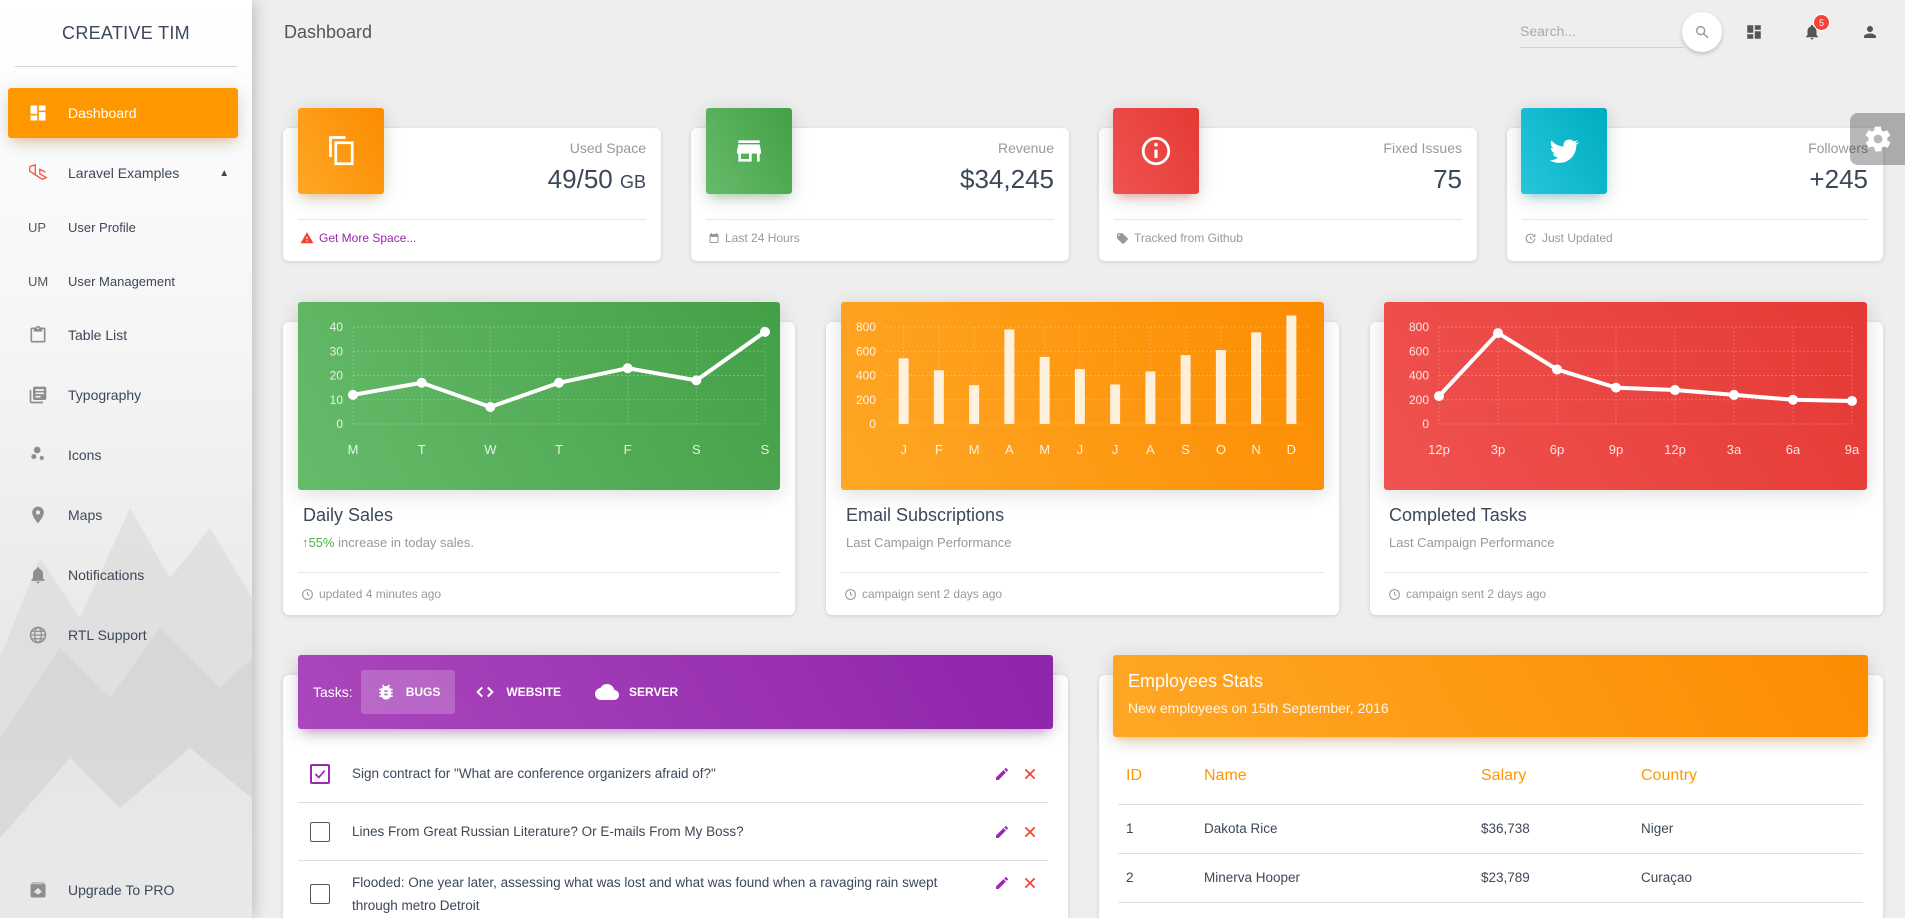 The height and width of the screenshot is (918, 1905). What do you see at coordinates (534, 692) in the screenshot?
I see `tab-label: WEBSITE` at bounding box center [534, 692].